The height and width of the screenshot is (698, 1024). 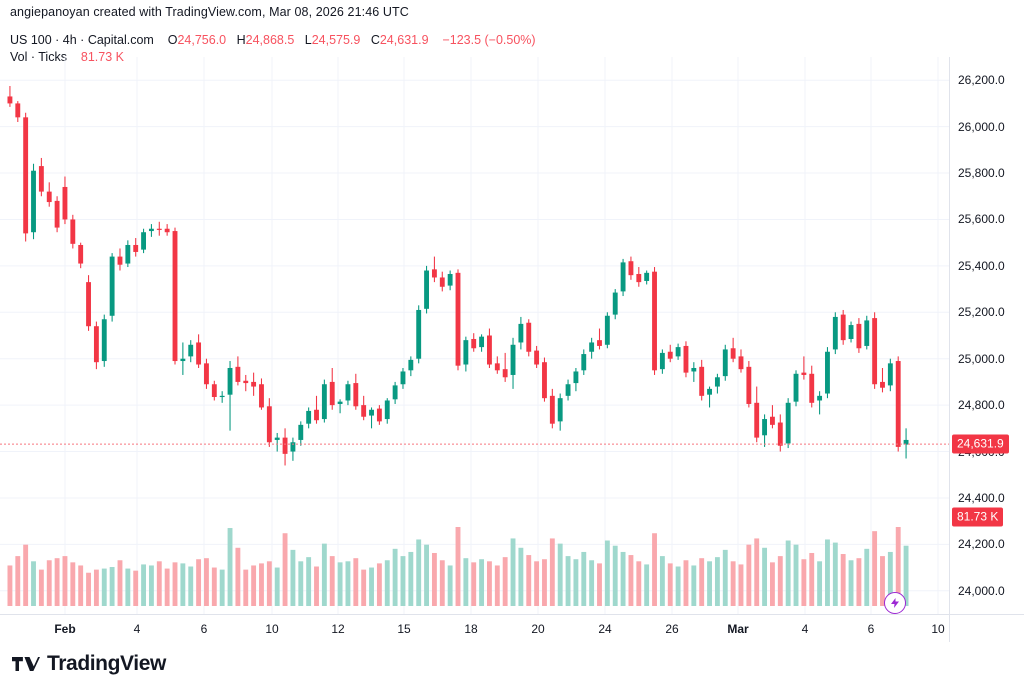 What do you see at coordinates (26, 664) in the screenshot?
I see `tradingview-logo-icon` at bounding box center [26, 664].